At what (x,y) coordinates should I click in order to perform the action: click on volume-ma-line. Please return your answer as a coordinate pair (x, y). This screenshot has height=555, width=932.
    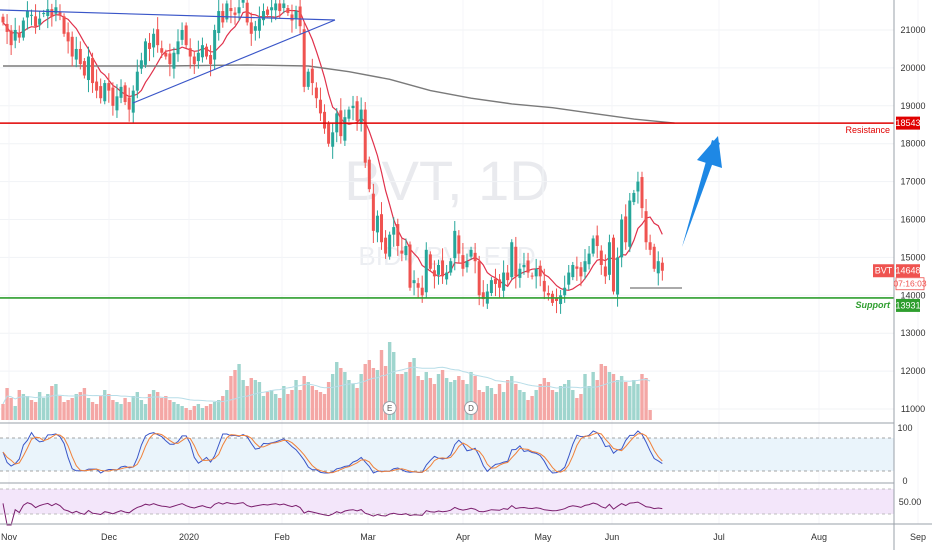
    Looking at the image, I should click on (326, 385).